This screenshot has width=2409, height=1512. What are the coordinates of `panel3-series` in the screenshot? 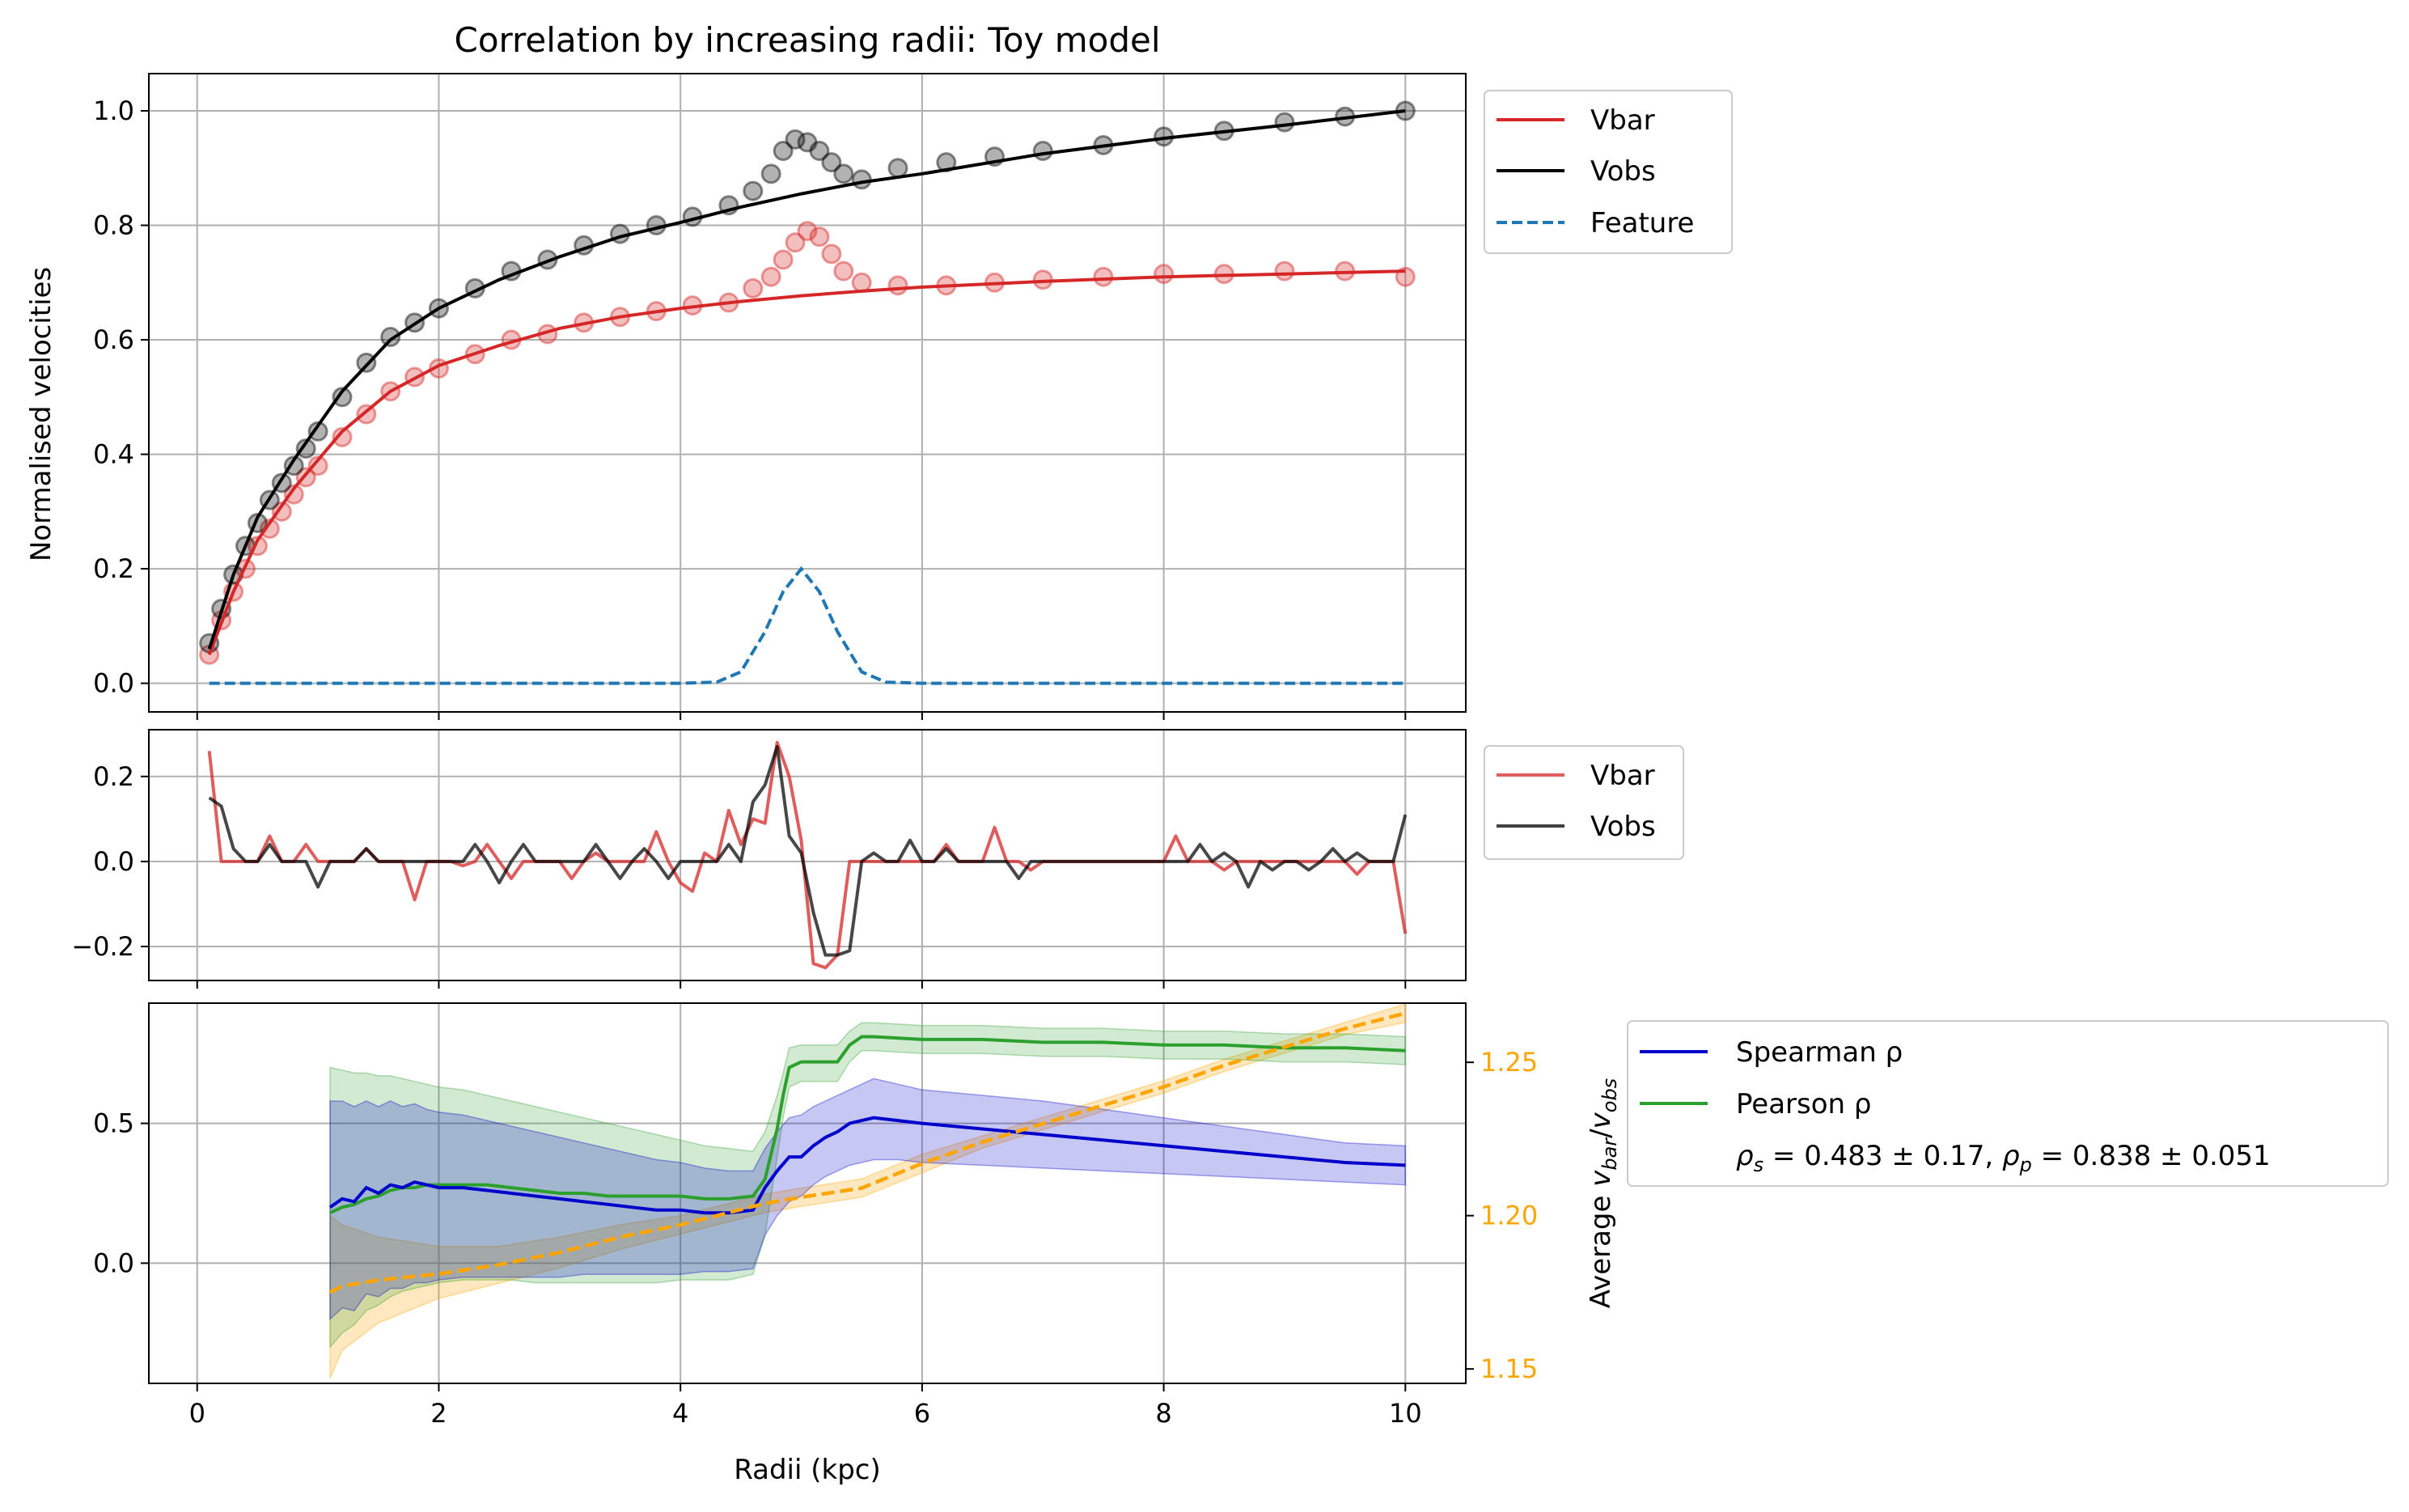 It's located at (867, 1191).